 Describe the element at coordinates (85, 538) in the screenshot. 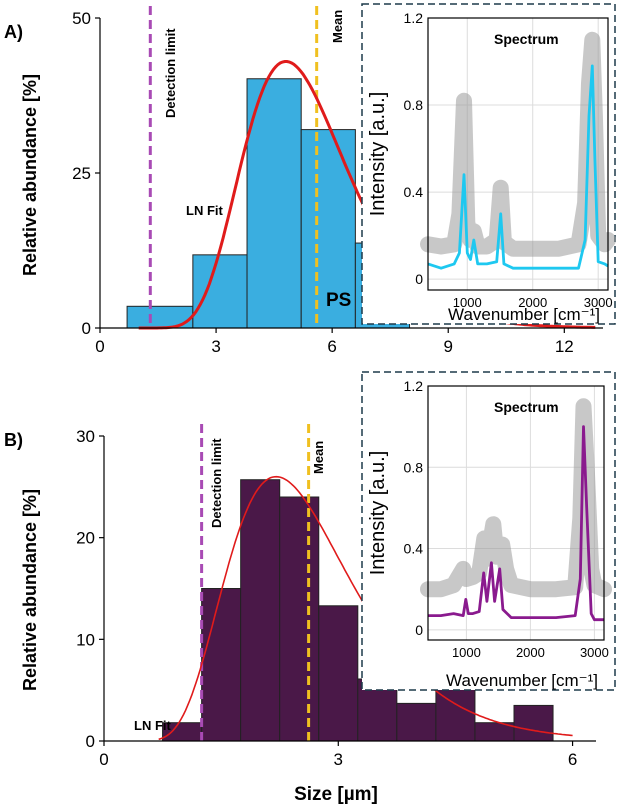

I see `y-tick-label: 20` at that location.